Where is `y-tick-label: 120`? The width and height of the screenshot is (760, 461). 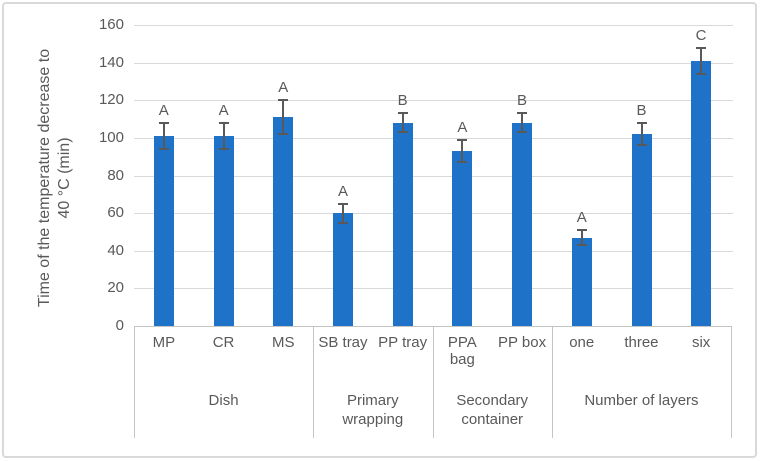 y-tick-label: 120 is located at coordinates (111, 100).